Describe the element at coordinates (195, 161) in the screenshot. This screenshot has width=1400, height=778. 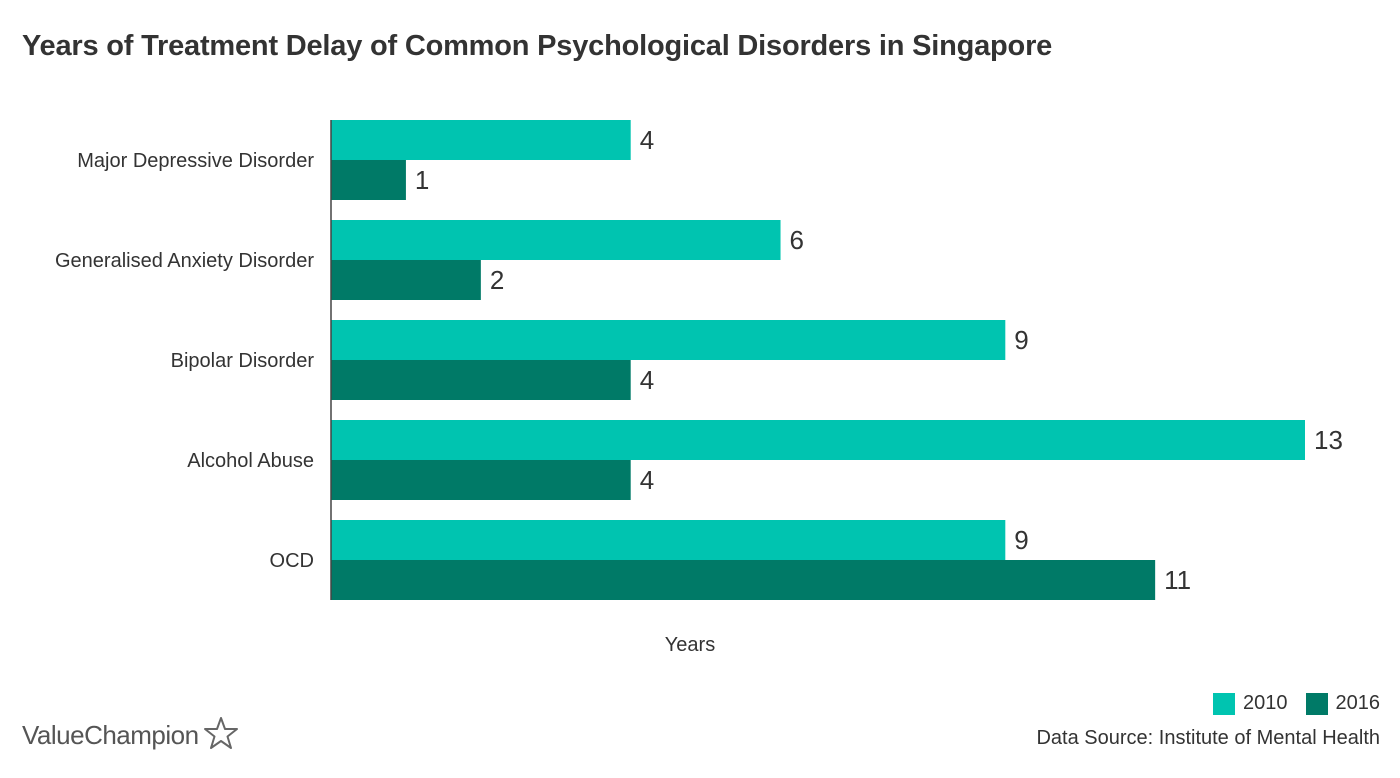
I see `category-label-major-depressive-disorder: Major Depressive Disorder` at that location.